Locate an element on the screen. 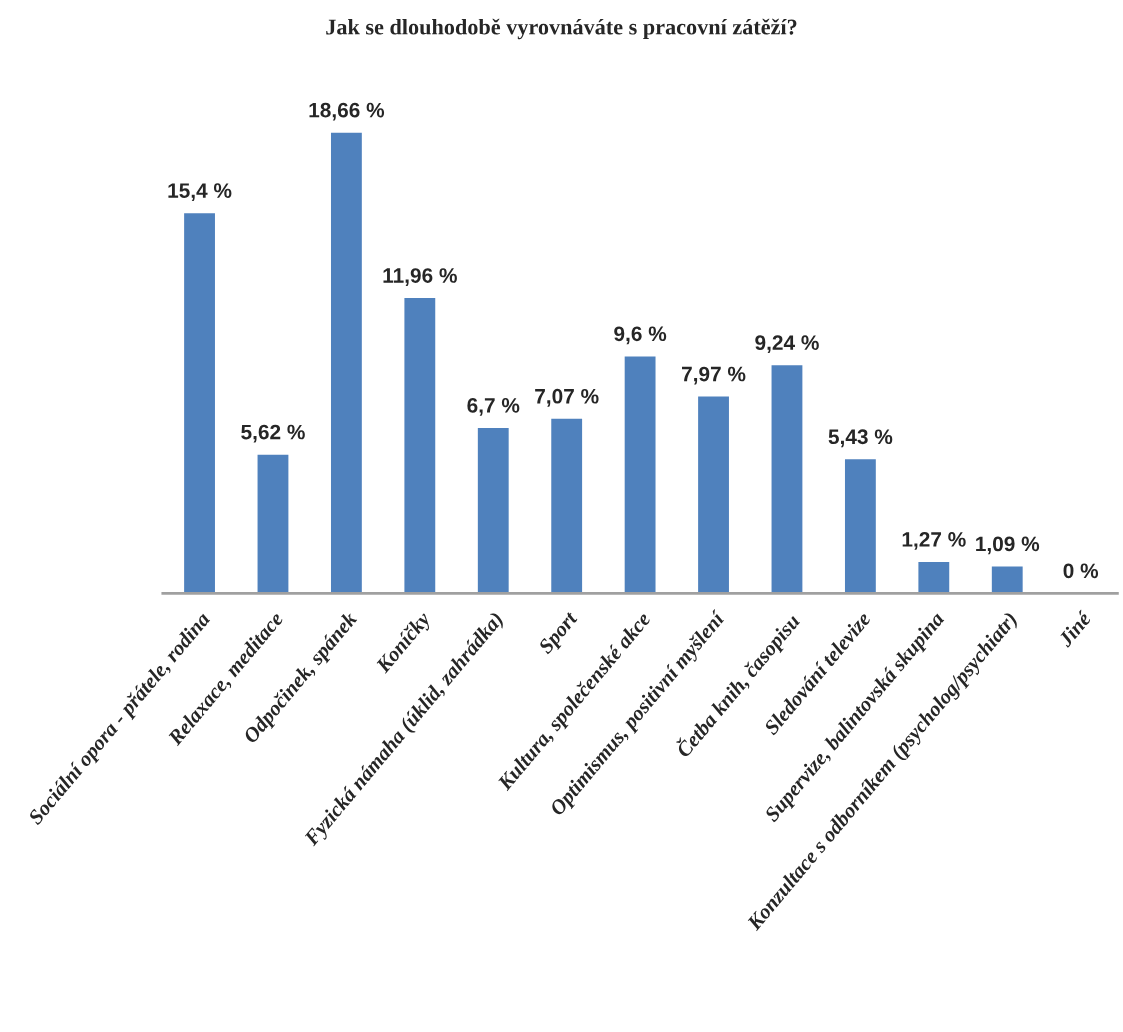 Image resolution: width=1123 pixels, height=1032 pixels. data-label: 7,97 % is located at coordinates (714, 375).